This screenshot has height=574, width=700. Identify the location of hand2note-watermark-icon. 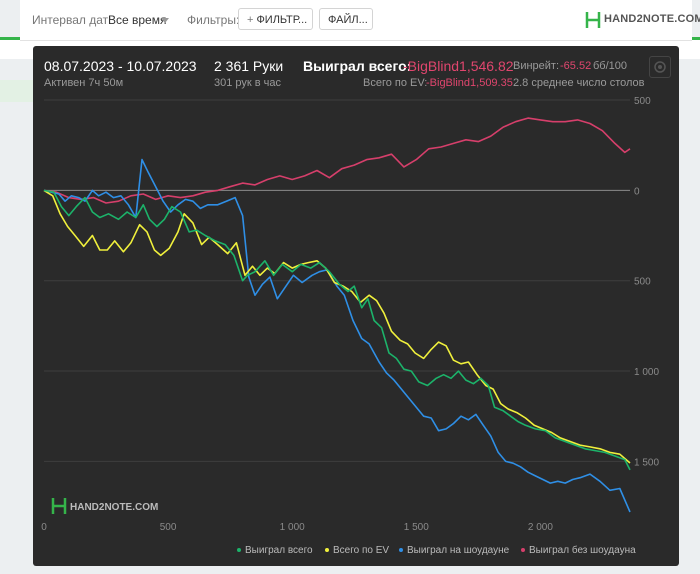
(59, 506).